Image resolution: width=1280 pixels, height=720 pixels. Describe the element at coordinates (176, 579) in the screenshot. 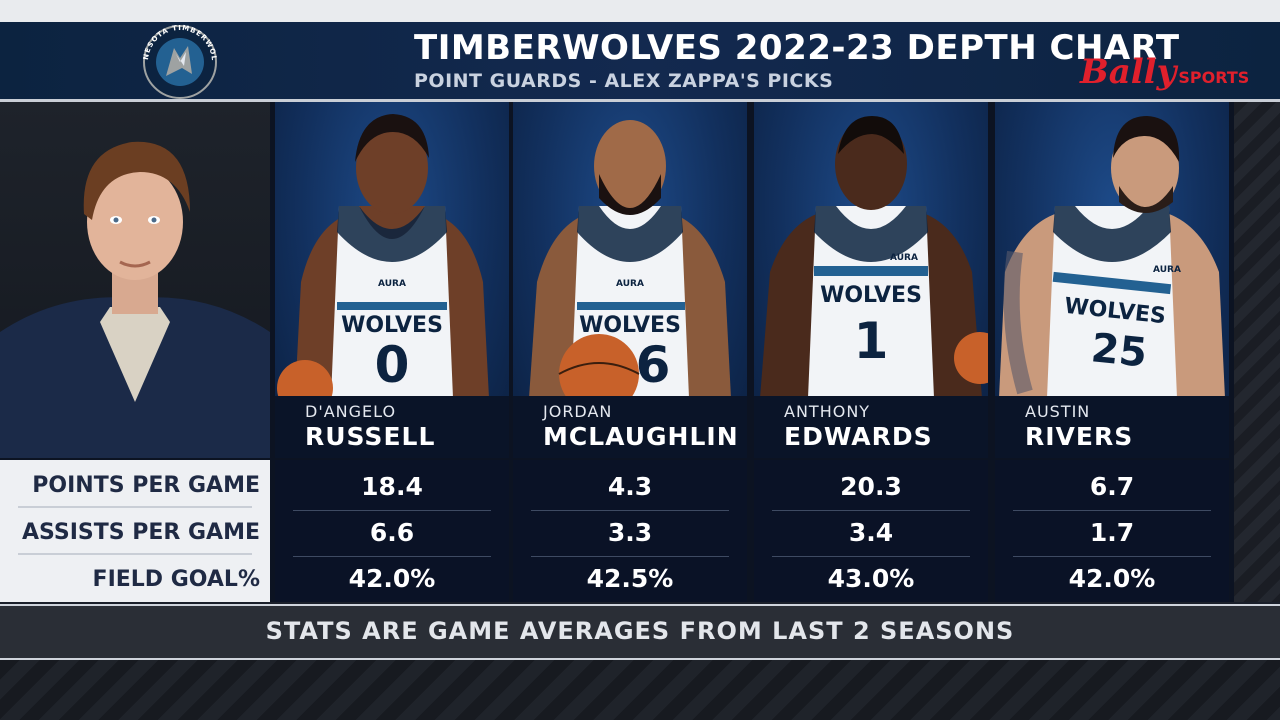

I see `stat-label-fg: FIELD GOAL%` at that location.